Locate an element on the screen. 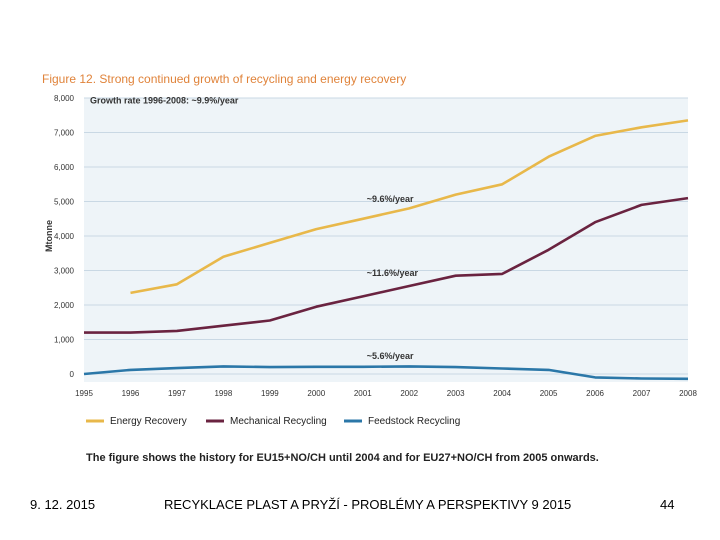 This screenshot has height=540, width=720. annotation: ~9.6%/year is located at coordinates (390, 199).